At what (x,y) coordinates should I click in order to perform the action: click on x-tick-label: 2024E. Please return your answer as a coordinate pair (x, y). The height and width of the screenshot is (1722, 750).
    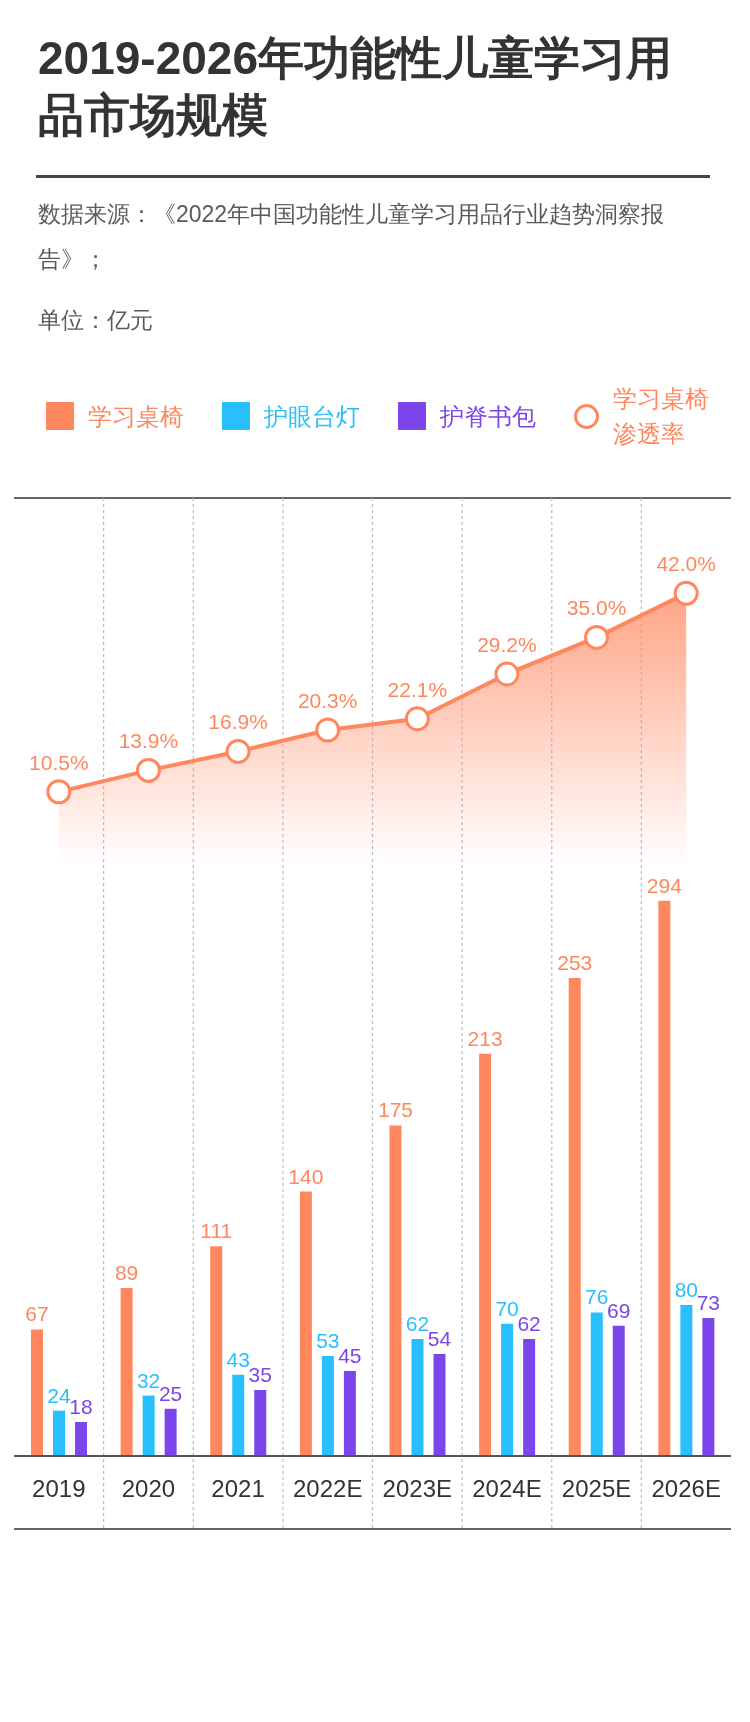
    Looking at the image, I should click on (507, 1489).